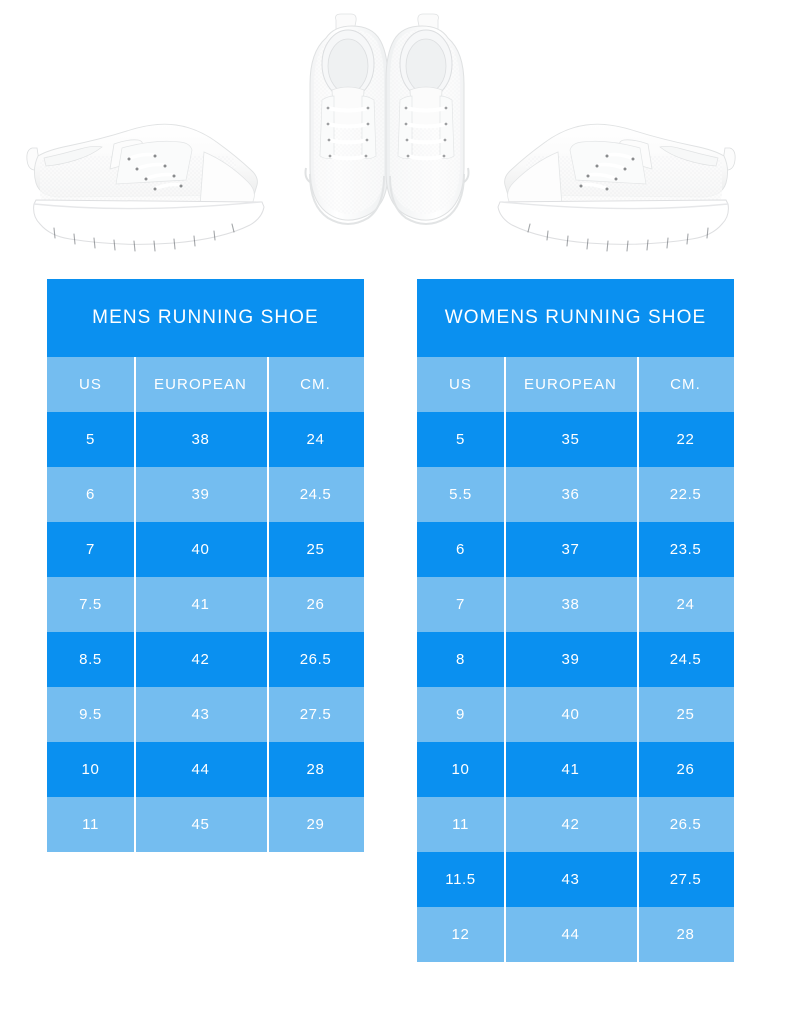  I want to click on table-row: 8.5 42 26.5, so click(205, 659).